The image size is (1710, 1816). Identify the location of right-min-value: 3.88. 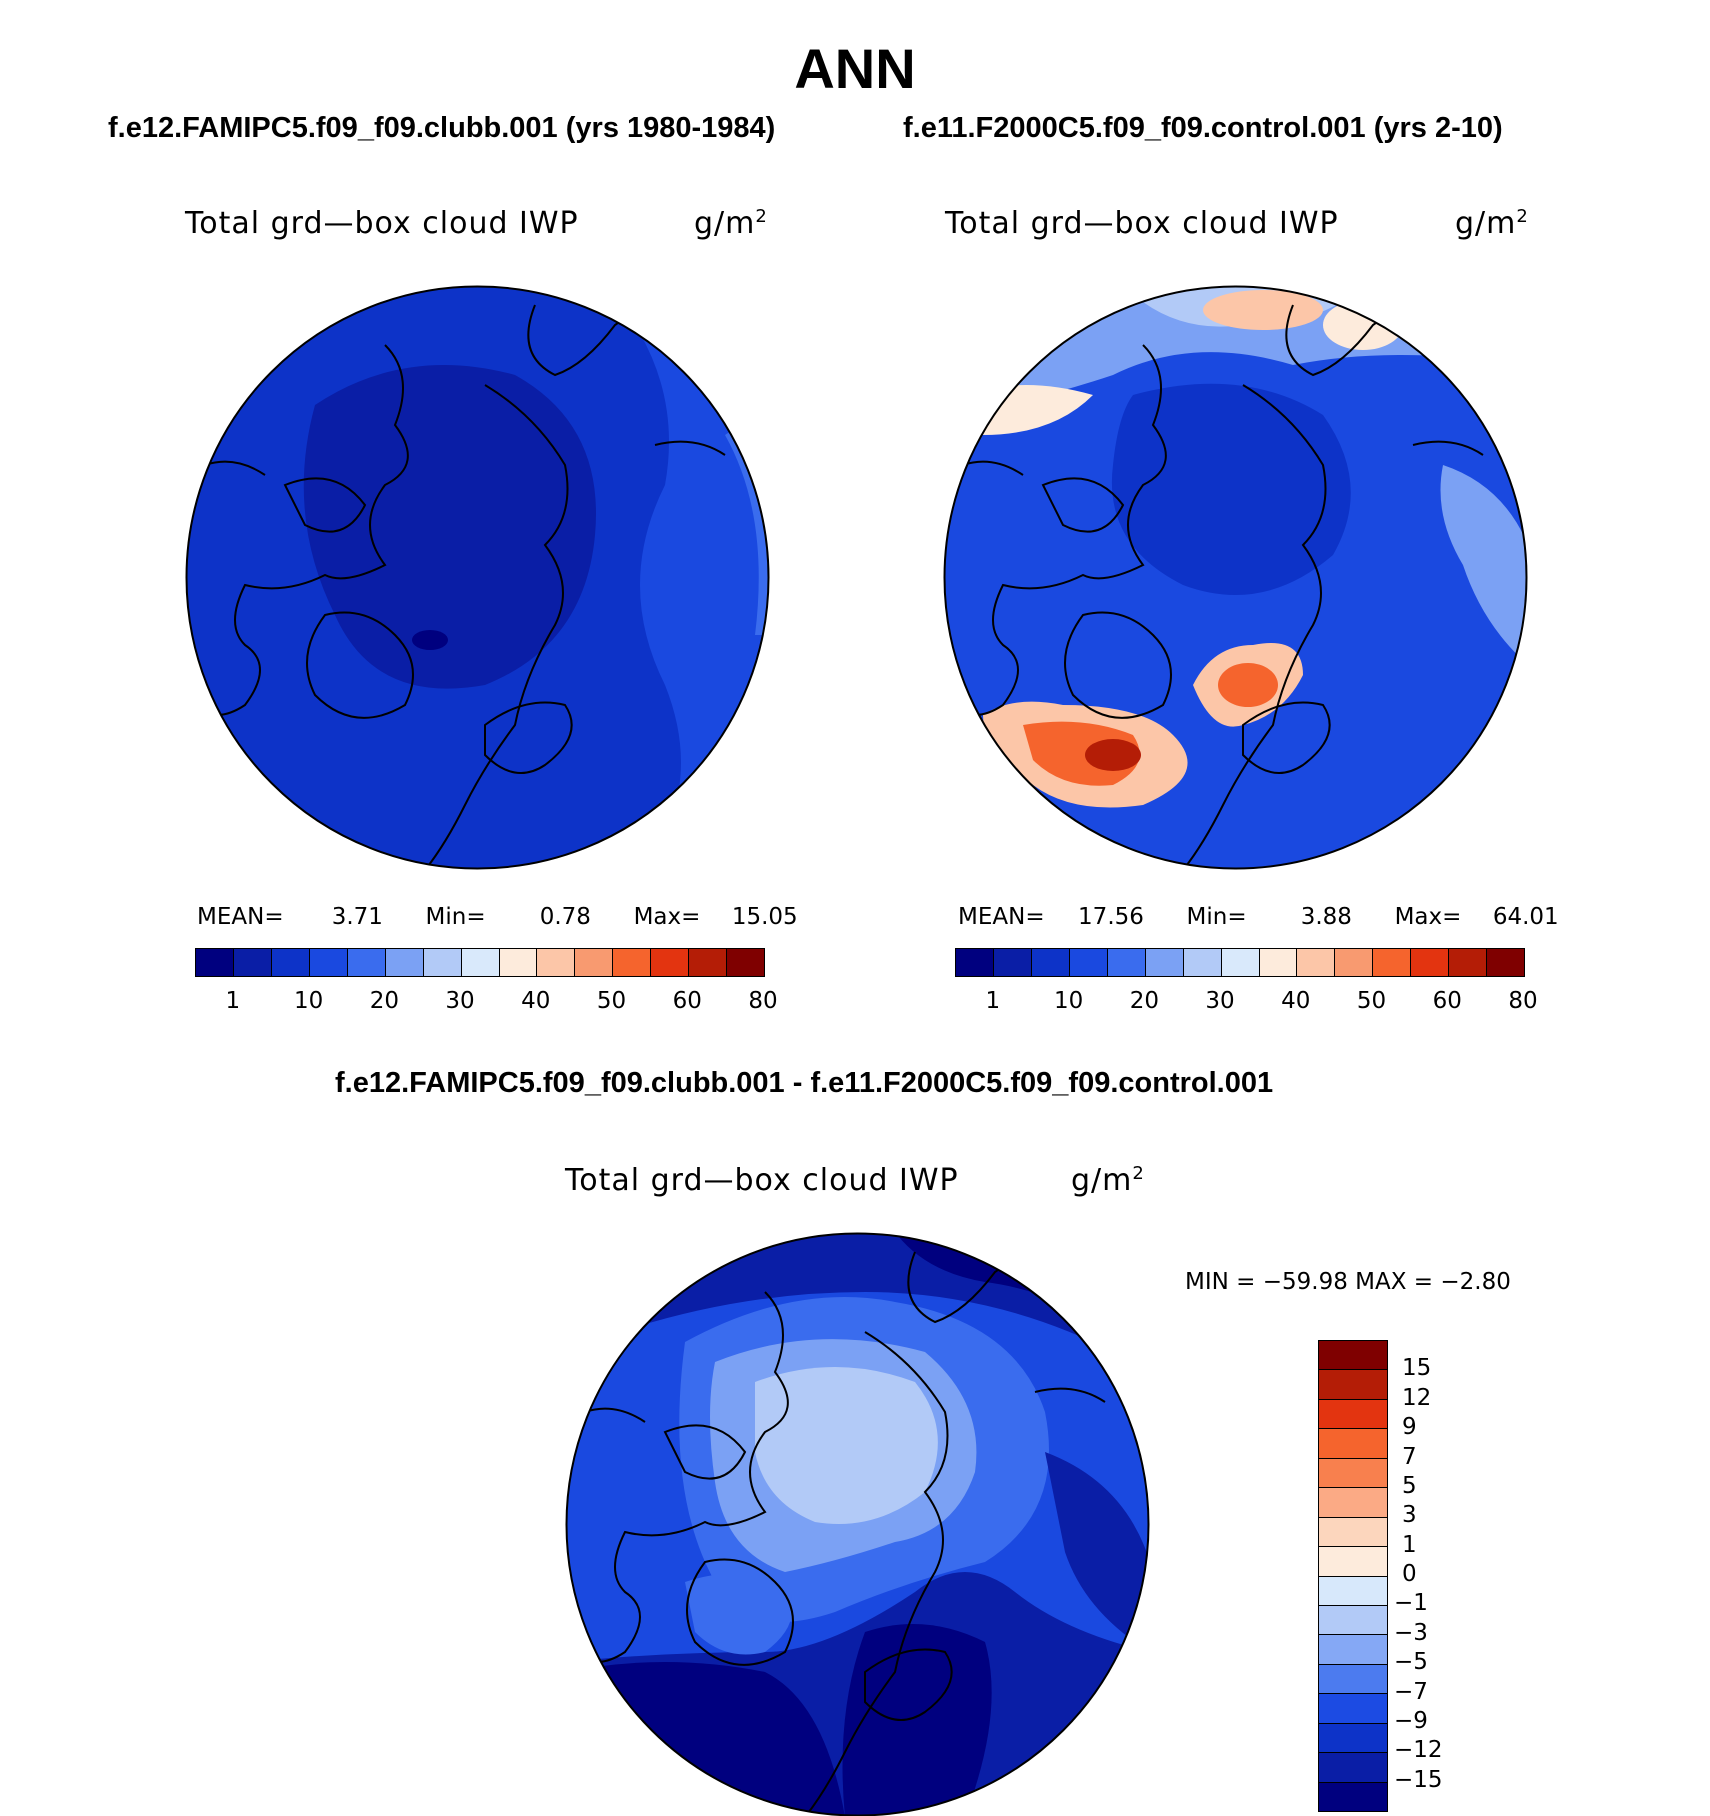
(1326, 917).